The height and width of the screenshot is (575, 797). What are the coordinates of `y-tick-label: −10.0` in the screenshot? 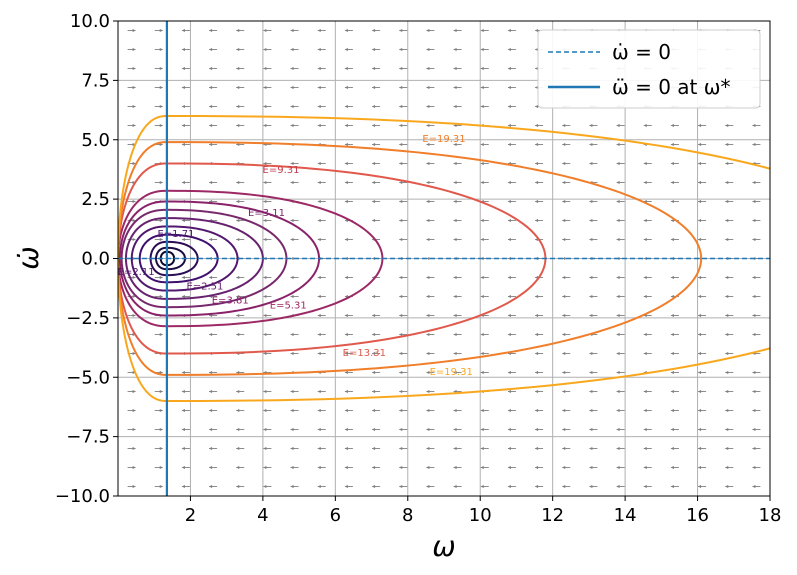 It's located at (82, 496).